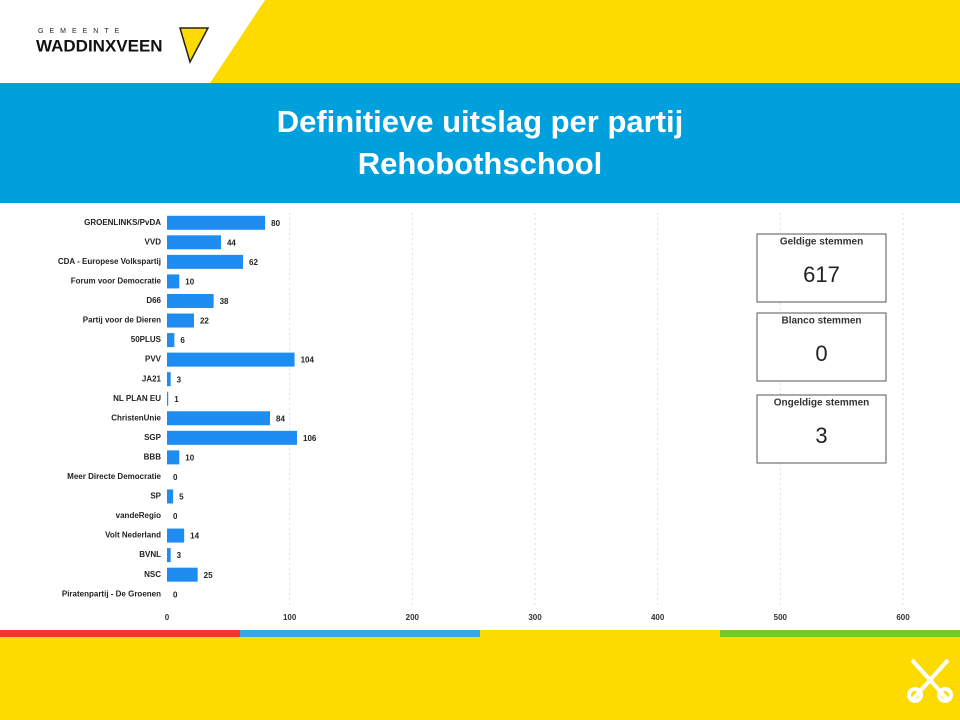 The width and height of the screenshot is (960, 720). I want to click on data-label: 22, so click(204, 321).